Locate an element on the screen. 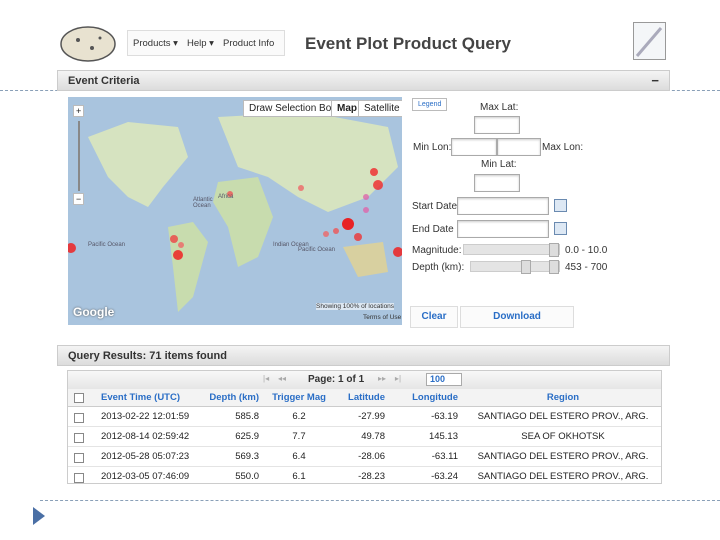 The height and width of the screenshot is (540, 720). table-cell: -28.23 is located at coordinates (371, 476).